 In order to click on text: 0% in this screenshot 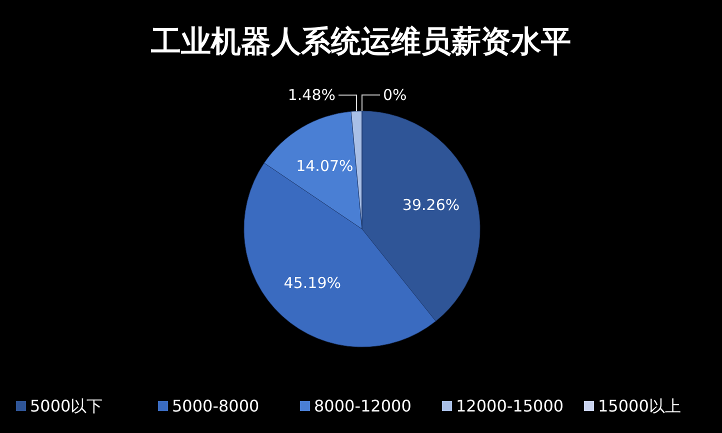, I will do `click(395, 95)`.